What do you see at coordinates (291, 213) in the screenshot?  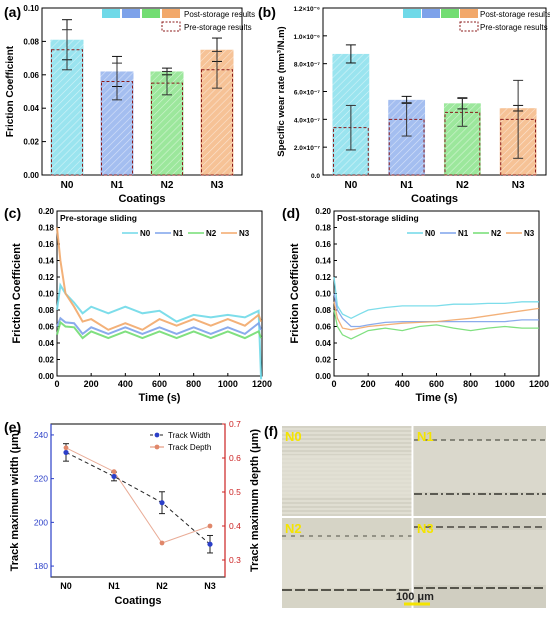 I see `panel-label-d: (d)` at bounding box center [291, 213].